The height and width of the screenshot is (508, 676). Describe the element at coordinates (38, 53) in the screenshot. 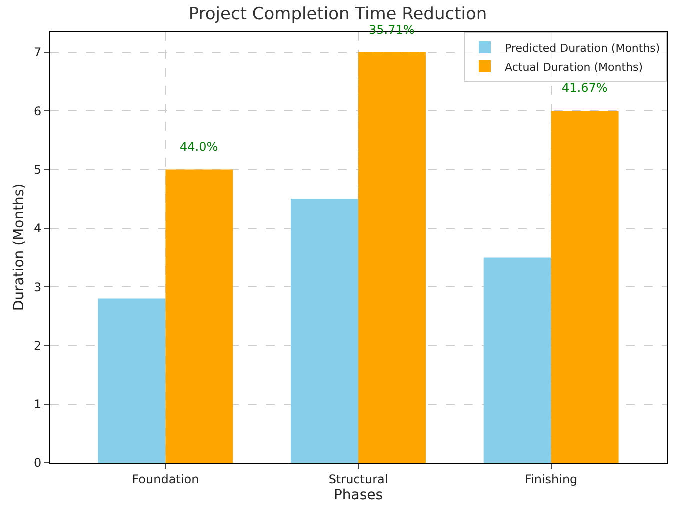

I see `y-tick-label: 7` at that location.